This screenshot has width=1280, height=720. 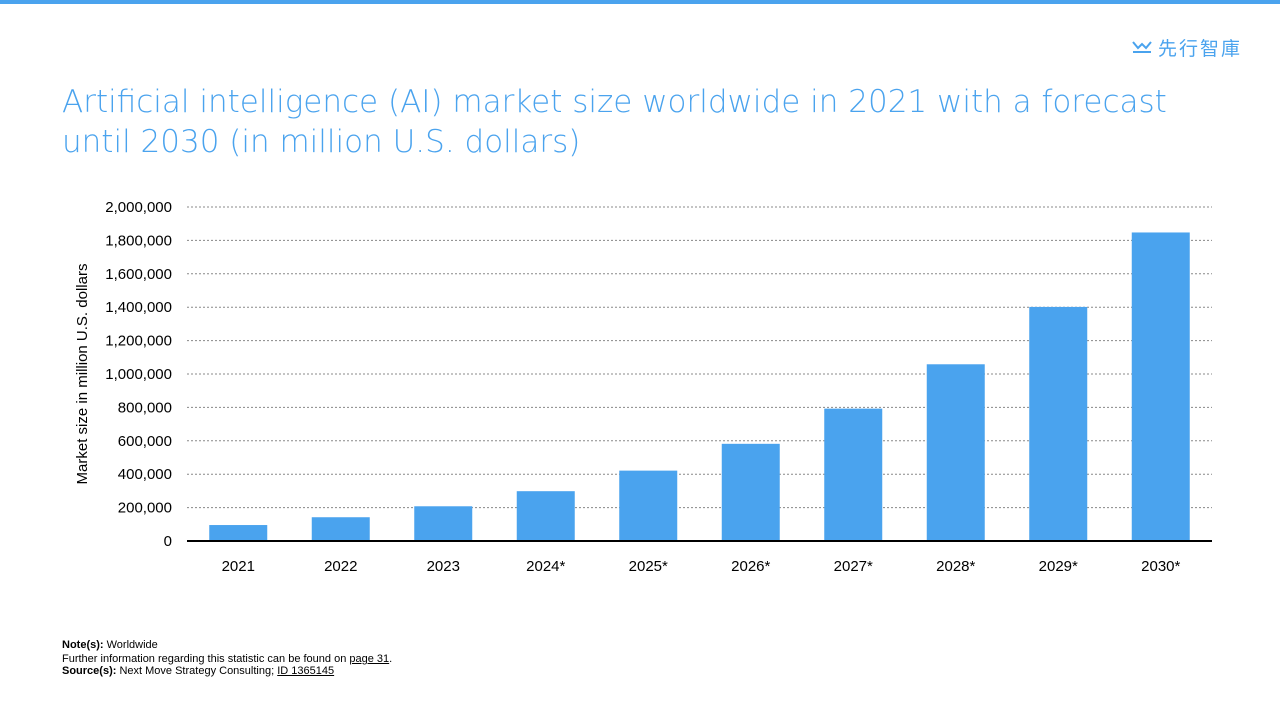 I want to click on y-tick-label: 0, so click(x=168, y=541).